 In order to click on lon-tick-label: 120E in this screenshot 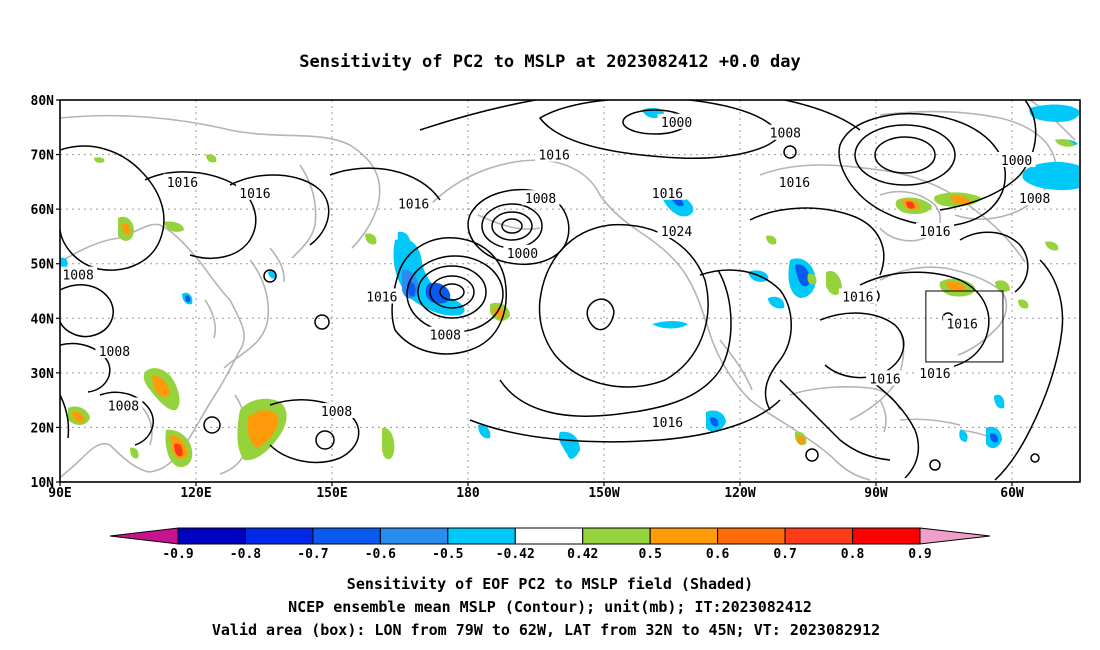, I will do `click(195, 493)`.